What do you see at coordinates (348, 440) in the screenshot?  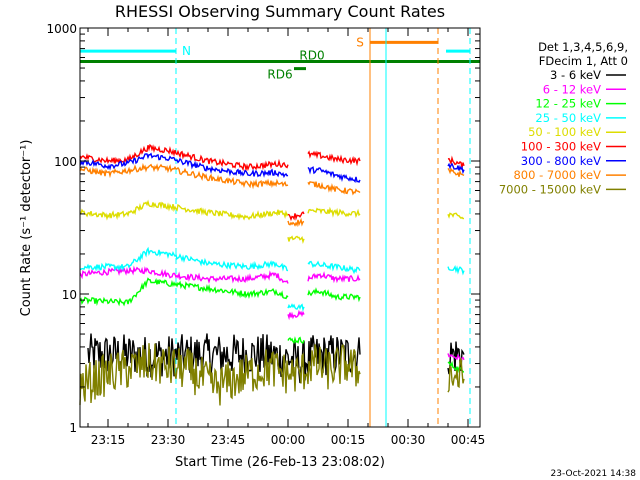 I see `x-tick-label: 00:15` at bounding box center [348, 440].